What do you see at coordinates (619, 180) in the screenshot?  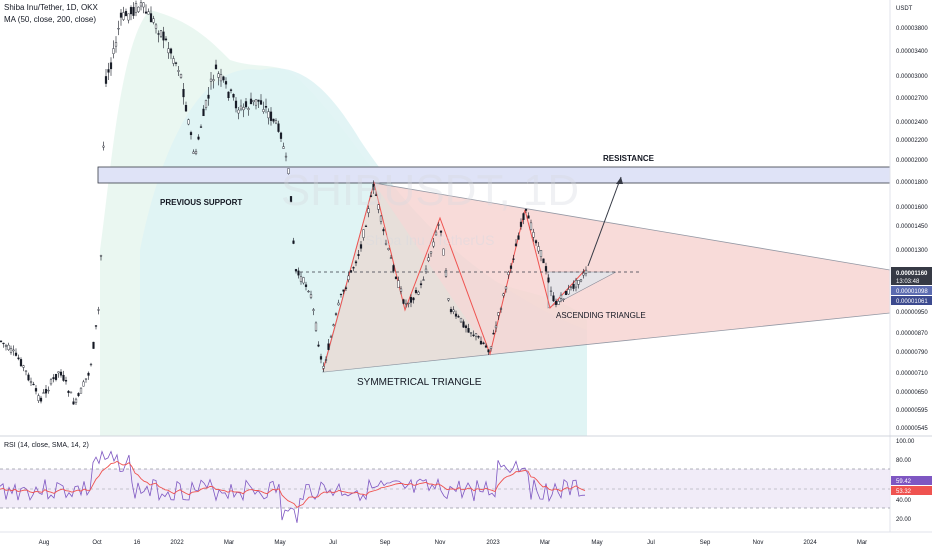 I see `breakout-arrowhead` at bounding box center [619, 180].